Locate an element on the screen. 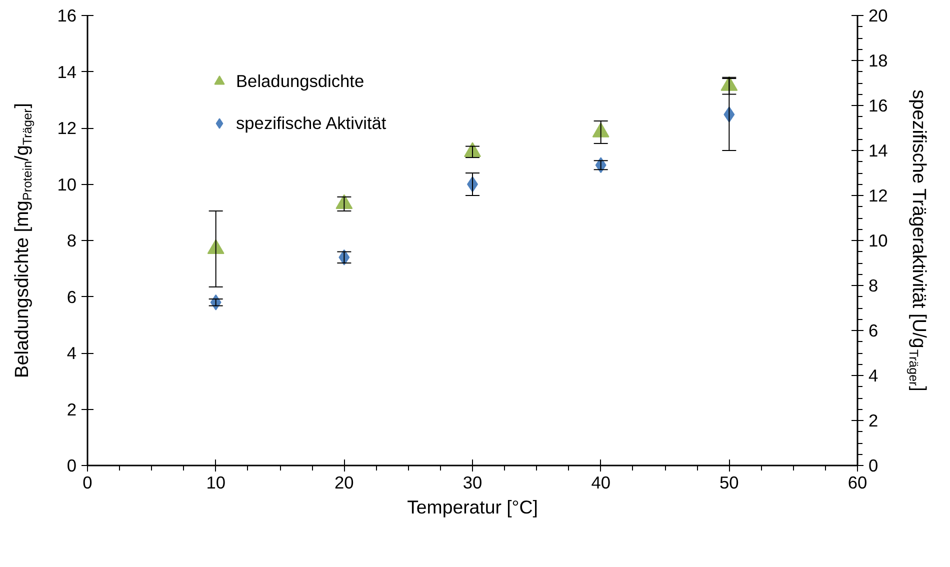  x-tick-label: 10 is located at coordinates (216, 482).